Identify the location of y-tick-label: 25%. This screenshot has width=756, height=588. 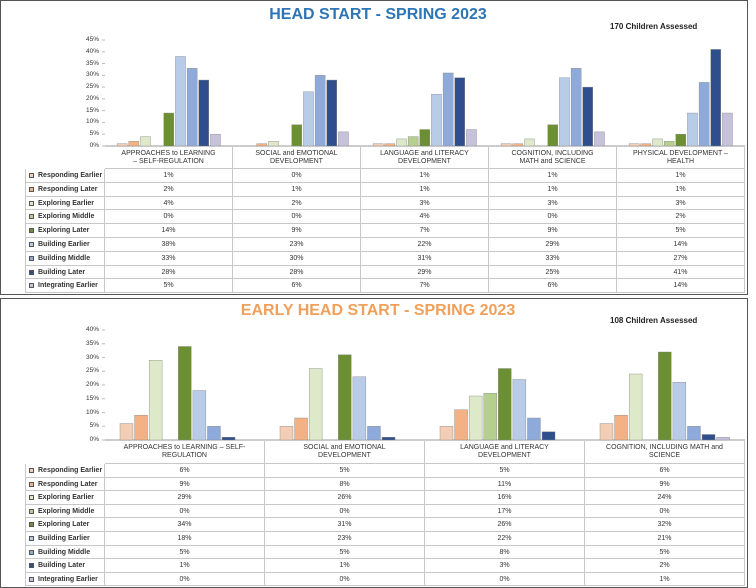
(92, 87).